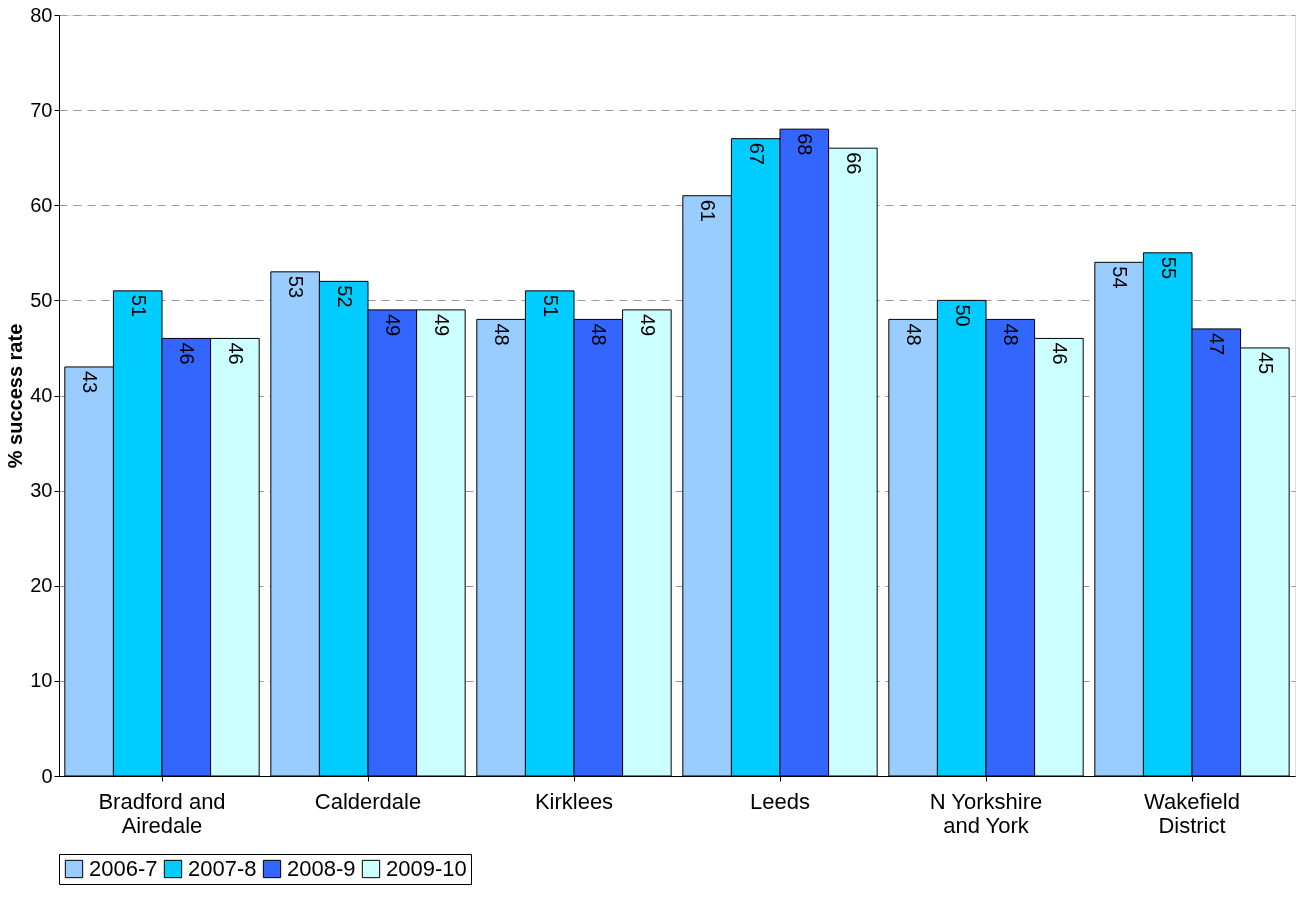  I want to click on y-tick-label: 80, so click(41, 14).